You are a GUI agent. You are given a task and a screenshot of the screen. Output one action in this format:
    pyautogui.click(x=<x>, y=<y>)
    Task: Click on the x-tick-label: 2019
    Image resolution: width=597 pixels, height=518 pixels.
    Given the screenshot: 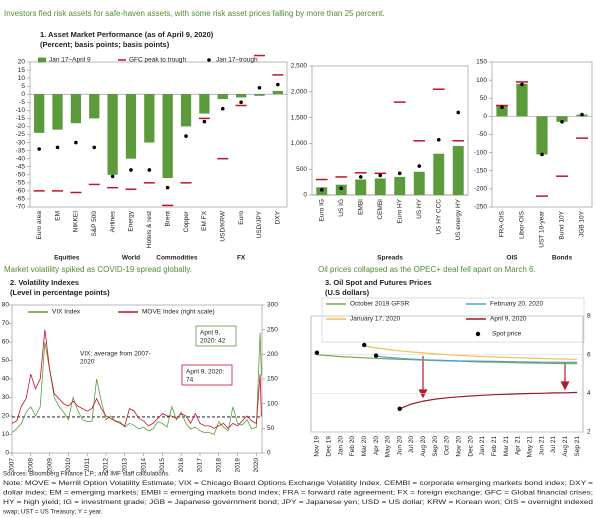 What is the action you would take?
    pyautogui.click(x=237, y=465)
    